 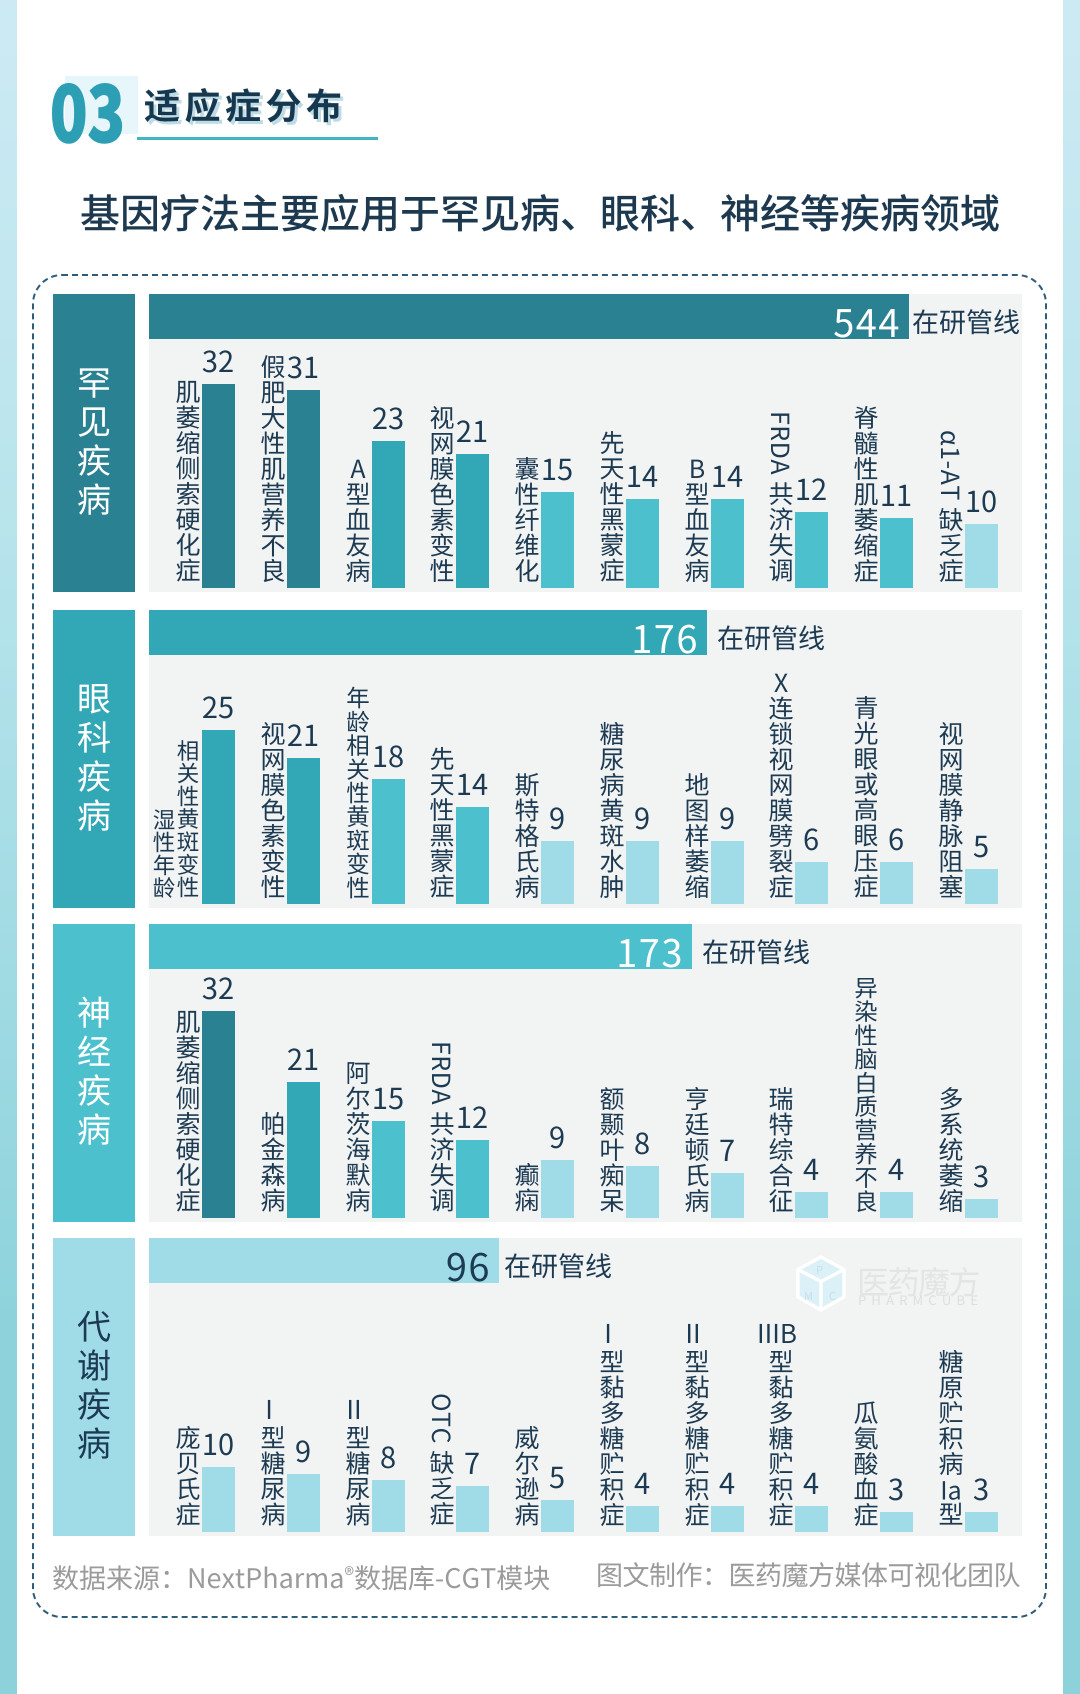 I want to click on svg-text: C, so click(x=832, y=1296).